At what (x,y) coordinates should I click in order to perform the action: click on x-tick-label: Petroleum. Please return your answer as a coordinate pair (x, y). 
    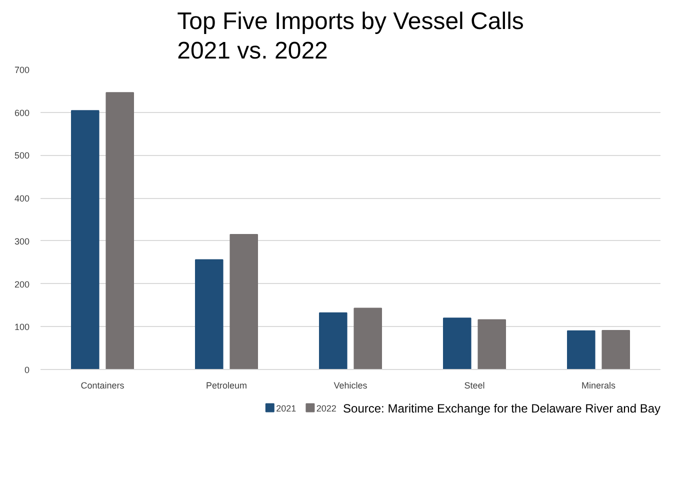
    Looking at the image, I should click on (227, 385).